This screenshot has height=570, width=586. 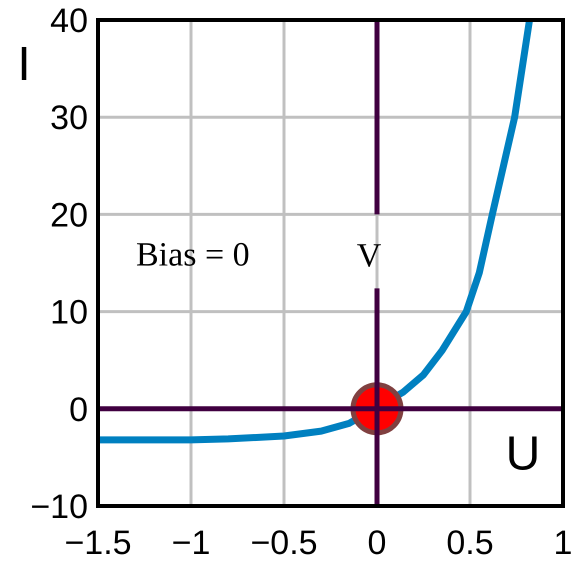 I want to click on x-tick-label: 0, so click(x=377, y=543).